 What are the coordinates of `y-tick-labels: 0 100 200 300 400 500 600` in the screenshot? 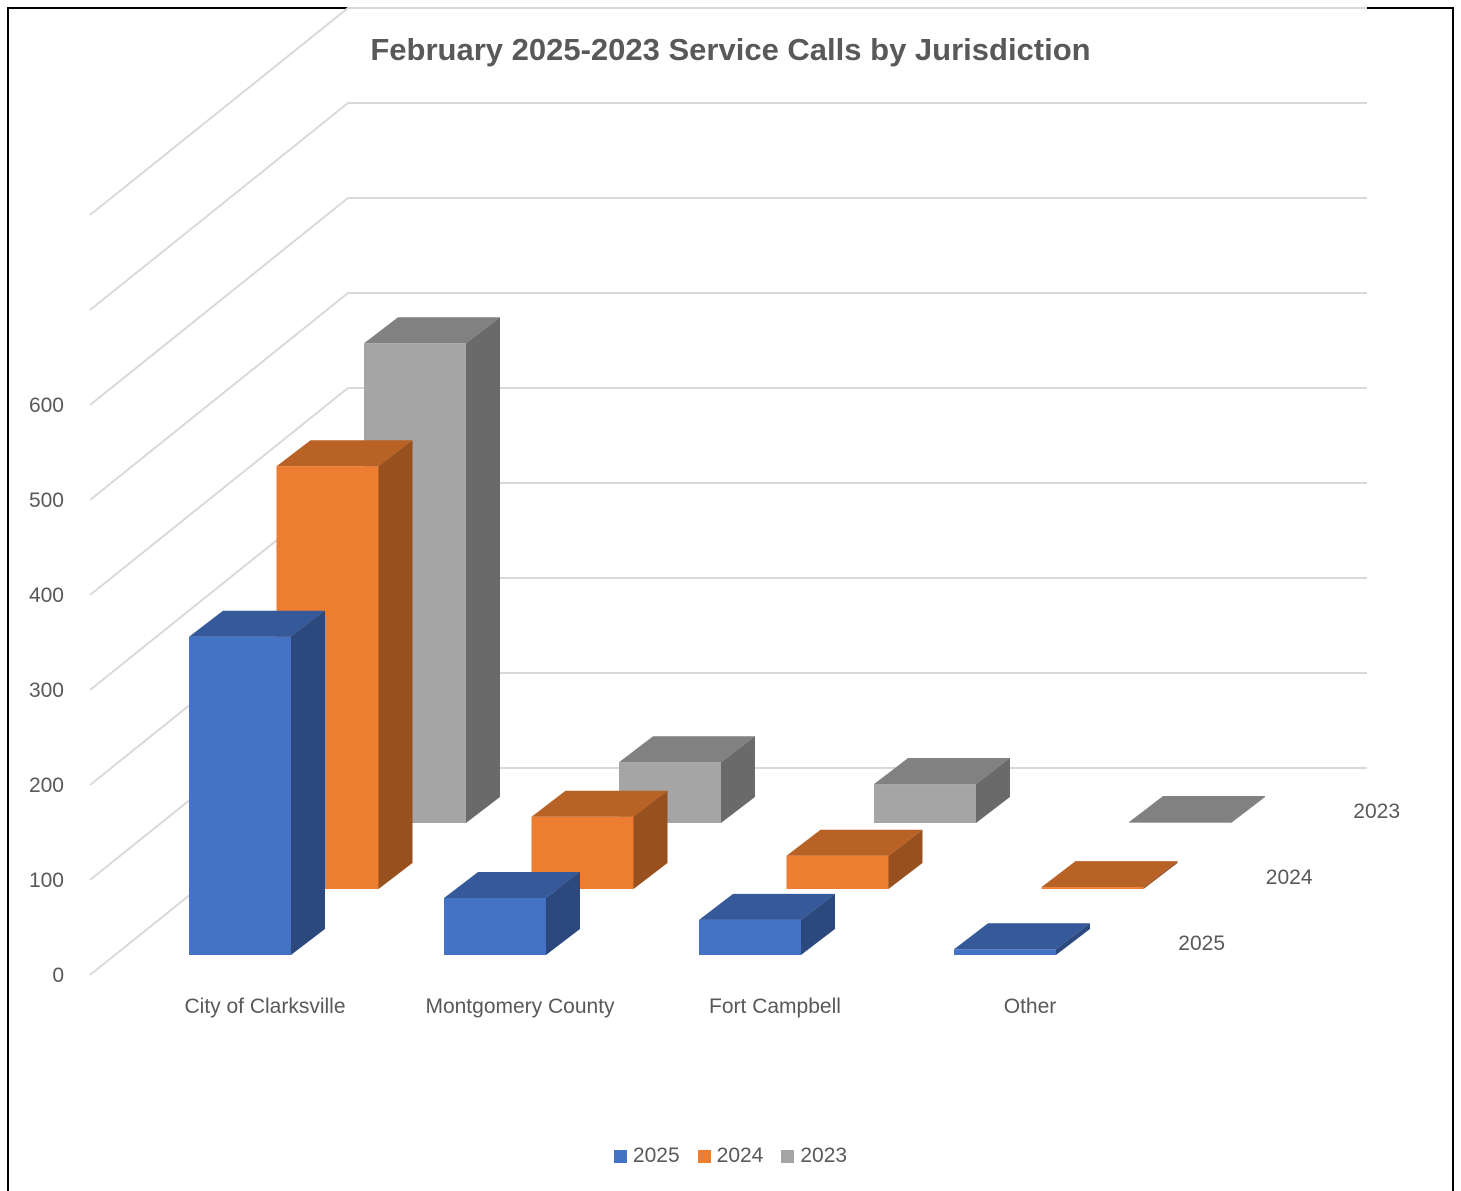 It's located at (46, 690).